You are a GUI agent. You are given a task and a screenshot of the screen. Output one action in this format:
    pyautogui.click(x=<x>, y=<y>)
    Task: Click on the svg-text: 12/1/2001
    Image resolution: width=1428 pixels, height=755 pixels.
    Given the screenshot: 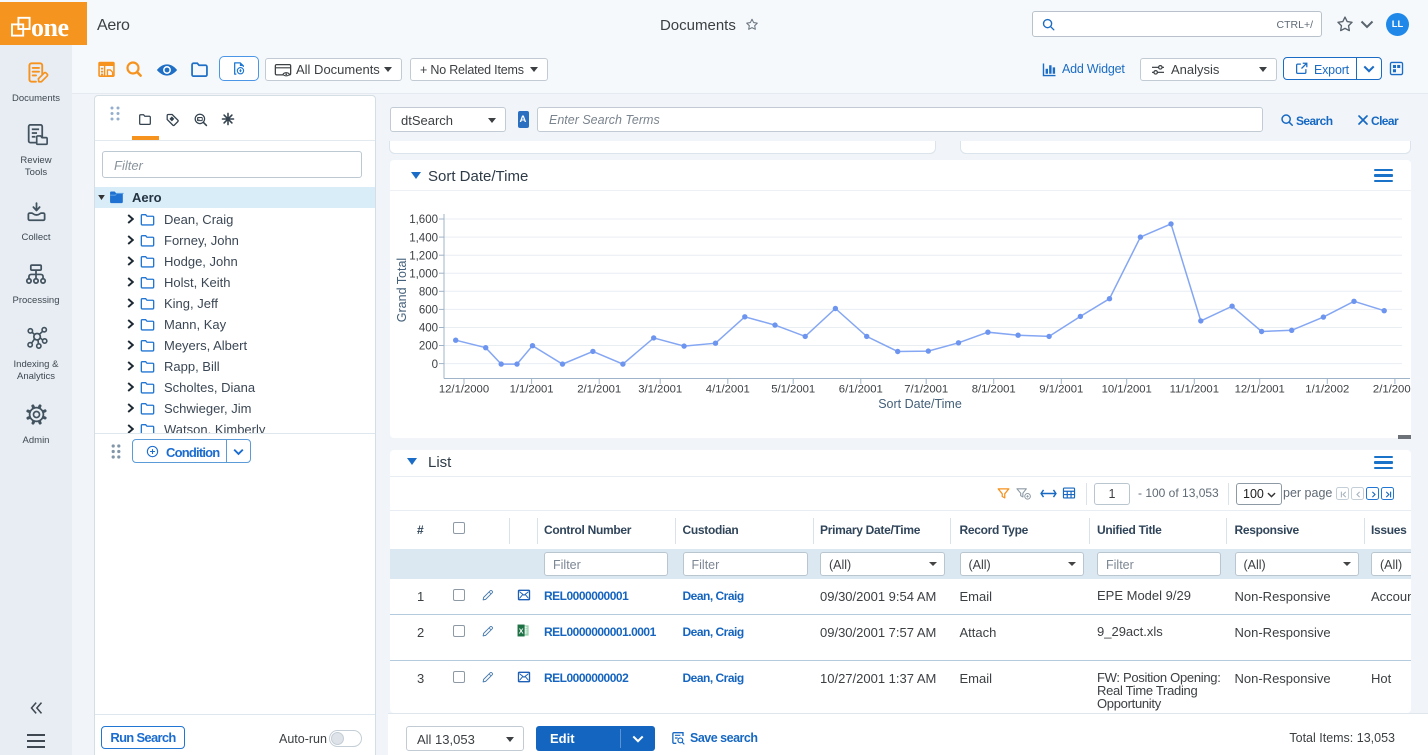 What is the action you would take?
    pyautogui.click(x=1260, y=390)
    